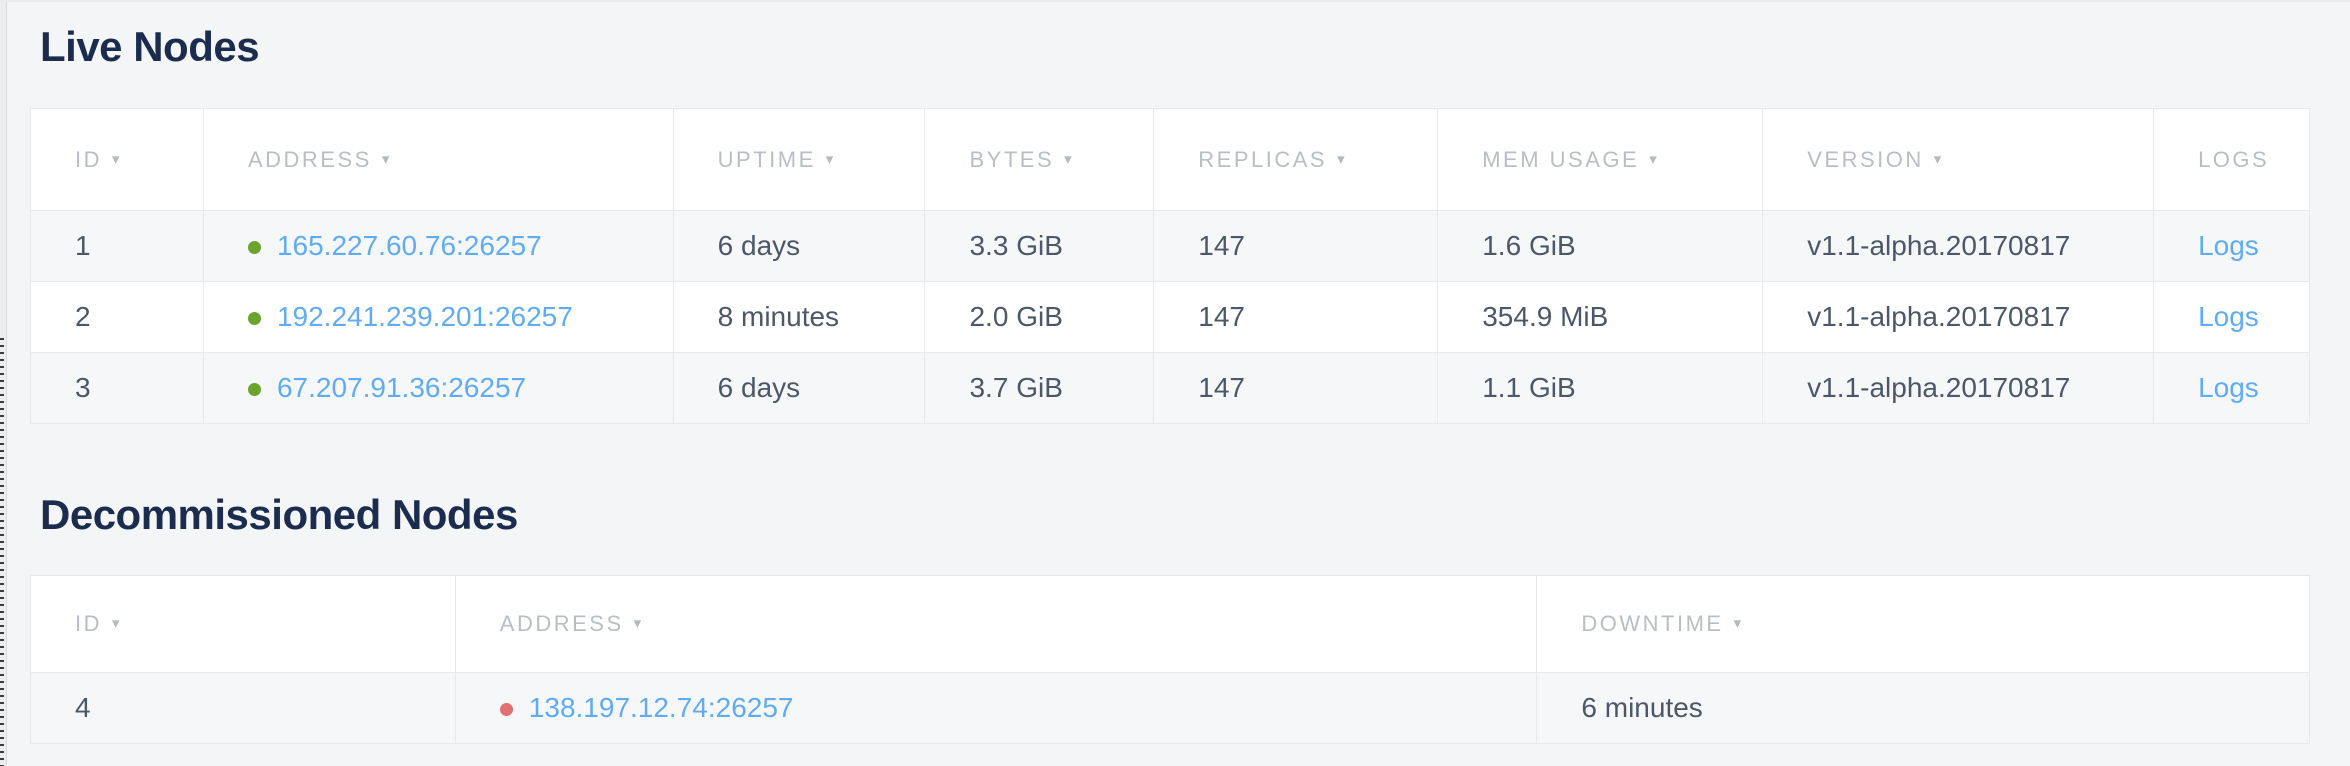 Image resolution: width=2350 pixels, height=766 pixels. What do you see at coordinates (661, 707) in the screenshot?
I see `node-address-link: 138.197.12.74:26257` at bounding box center [661, 707].